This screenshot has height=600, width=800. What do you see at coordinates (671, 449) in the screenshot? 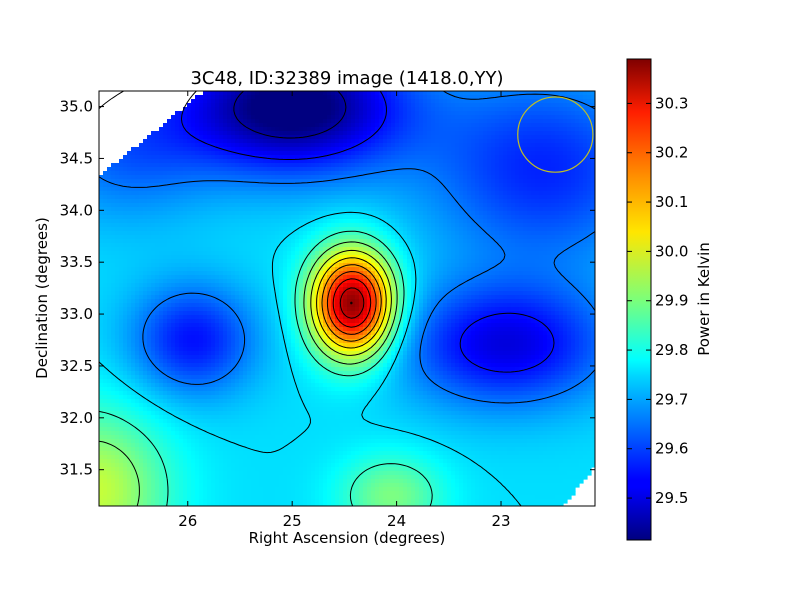
I see `colorbar-tick-label: 29.6` at bounding box center [671, 449].